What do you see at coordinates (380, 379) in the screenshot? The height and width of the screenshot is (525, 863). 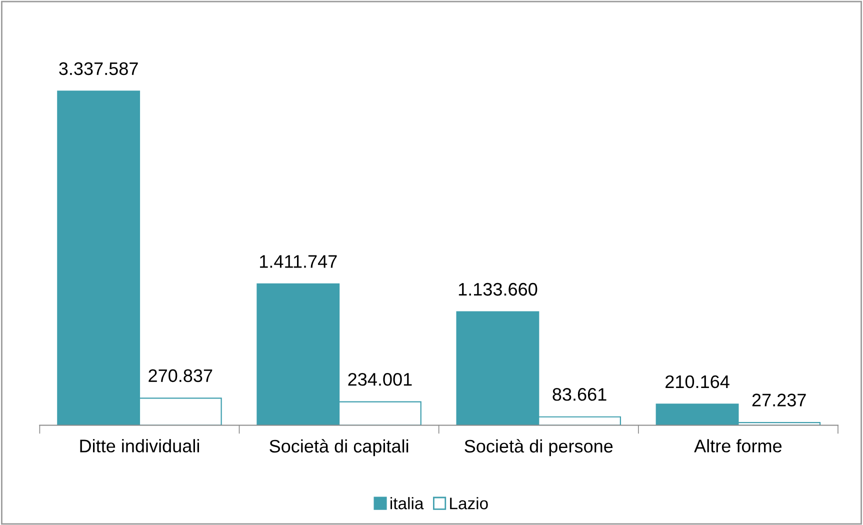 I see `data-label: 234.001` at bounding box center [380, 379].